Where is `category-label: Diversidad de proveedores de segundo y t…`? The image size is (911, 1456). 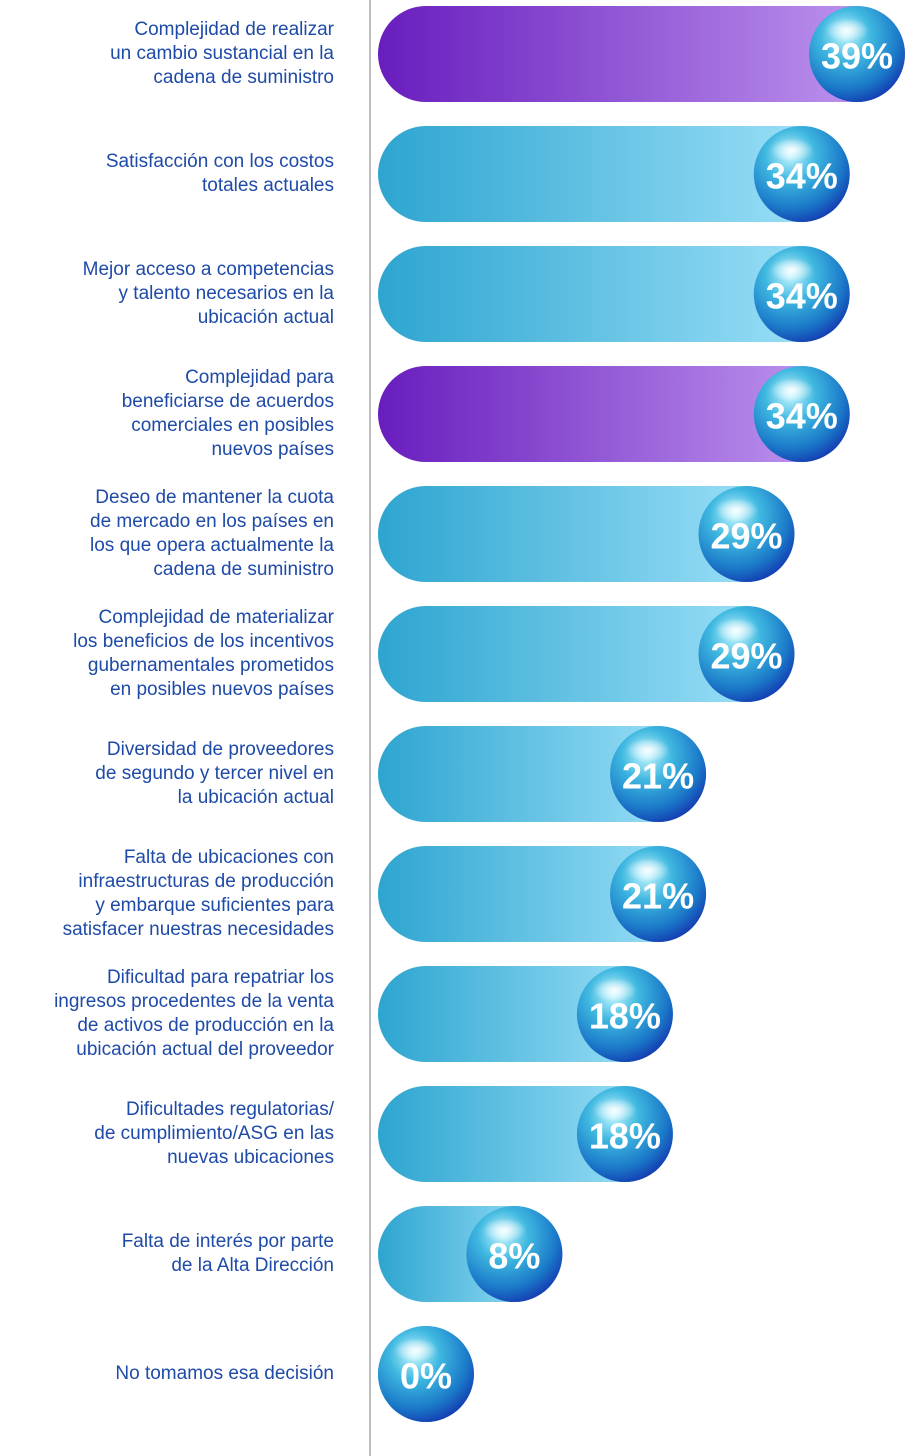
category-label: Diversidad de proveedores de segundo y t… is located at coordinates (214, 773).